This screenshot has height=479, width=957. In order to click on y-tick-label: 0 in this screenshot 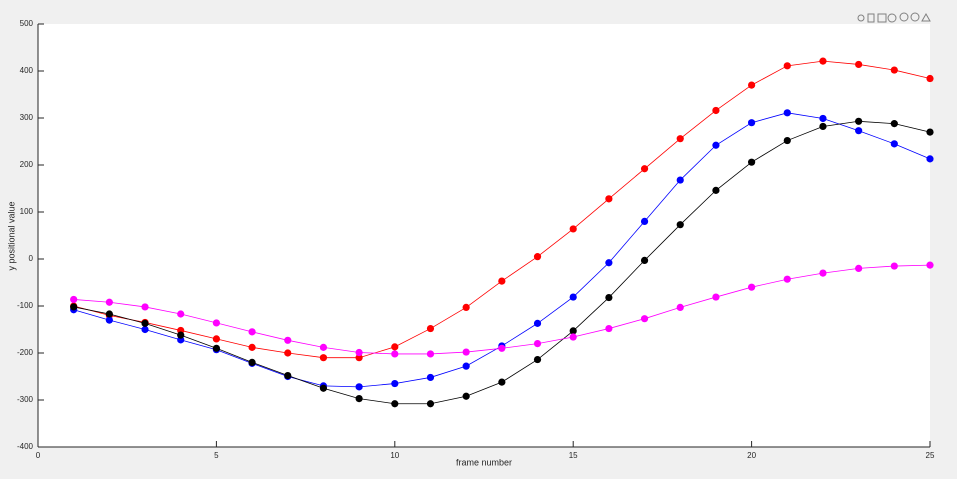, I will do `click(31, 258)`.